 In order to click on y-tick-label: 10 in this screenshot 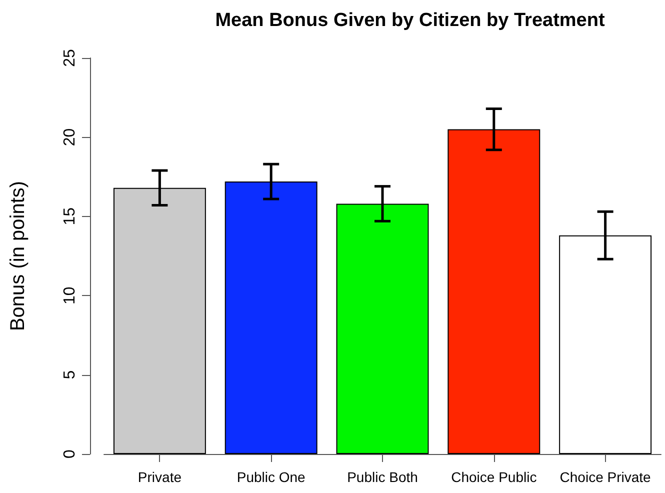, I will do `click(70, 295)`.